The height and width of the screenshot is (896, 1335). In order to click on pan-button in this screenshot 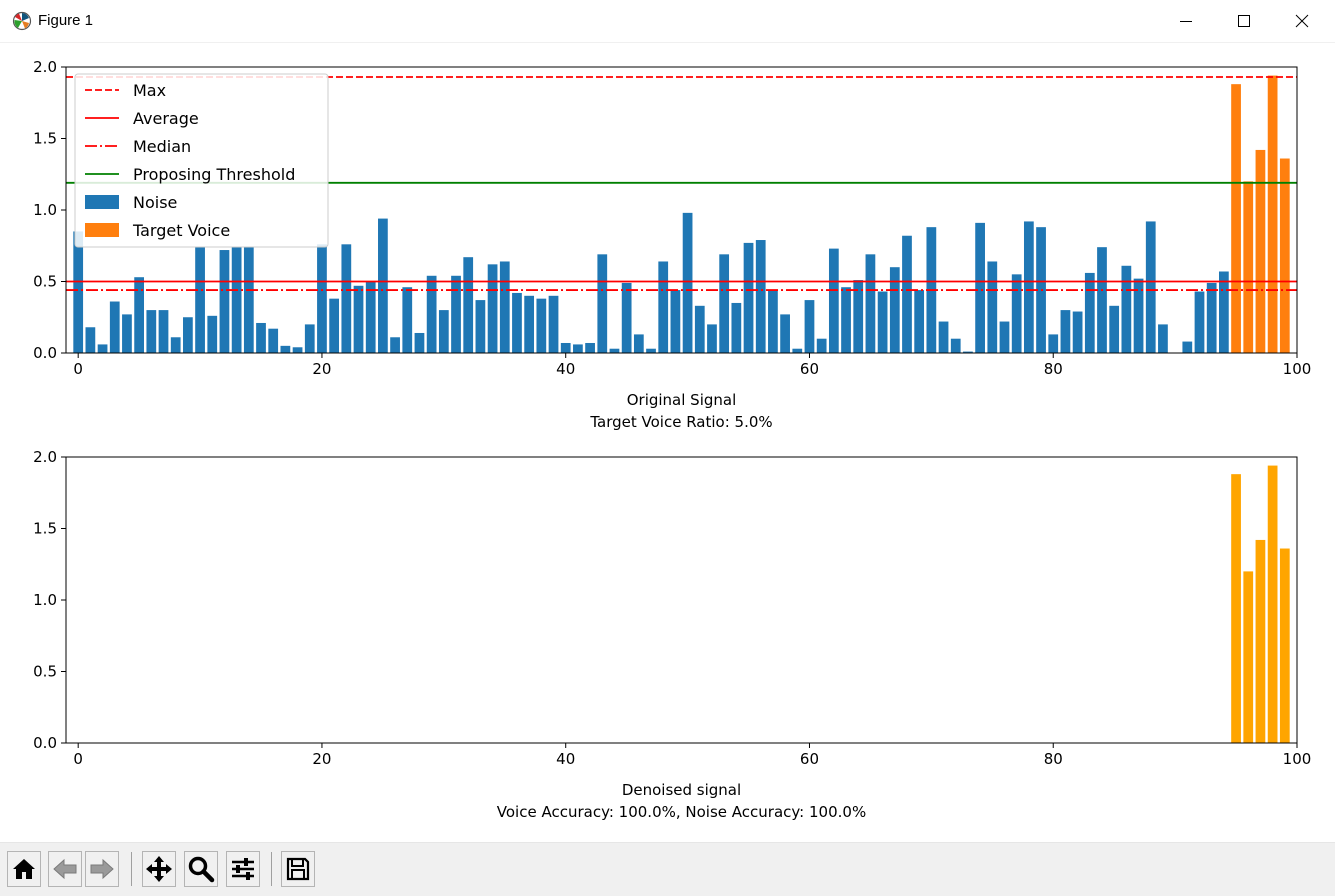, I will do `click(159, 869)`.